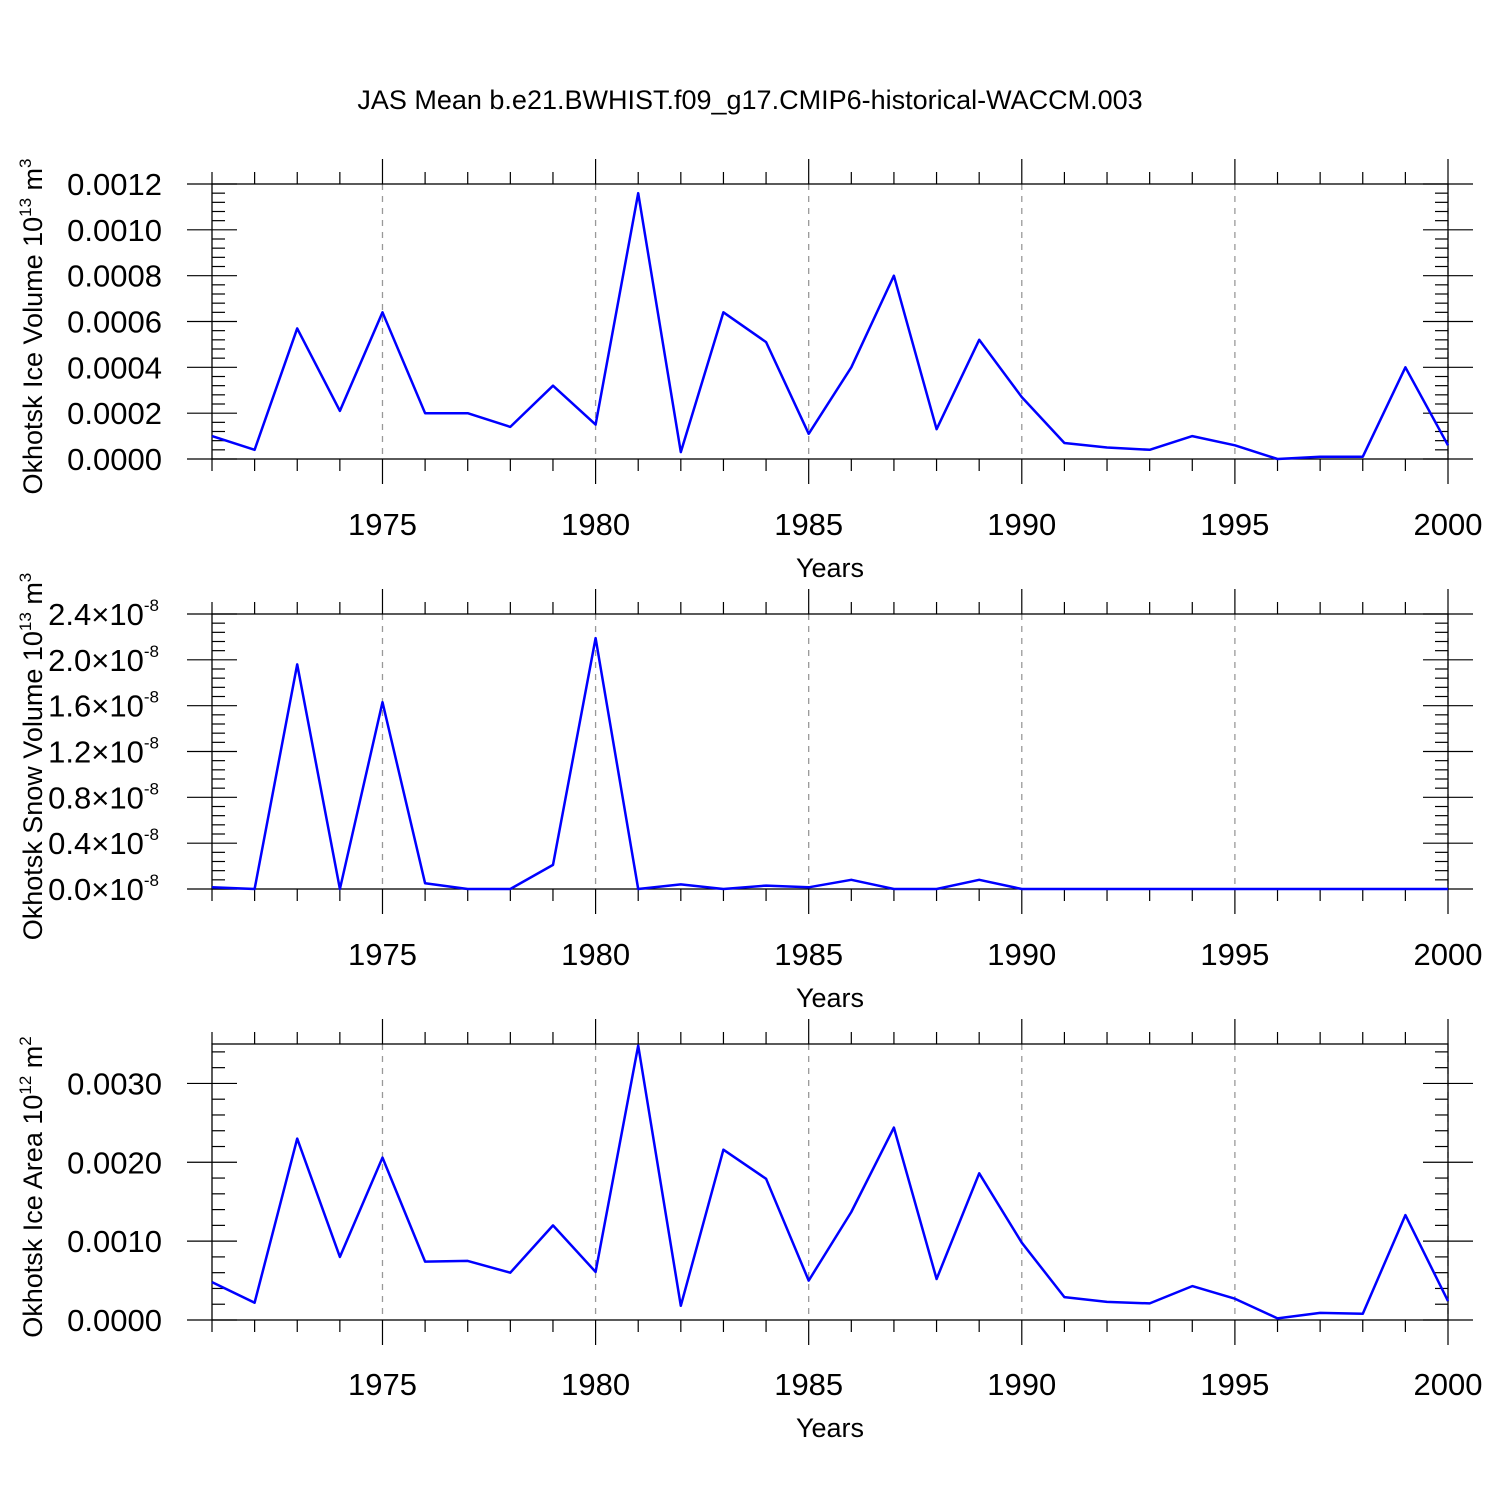 The height and width of the screenshot is (1500, 1500). What do you see at coordinates (32, 757) in the screenshot?
I see `y-axis-label: Okhotsk Snow Volume 1013 m3` at bounding box center [32, 757].